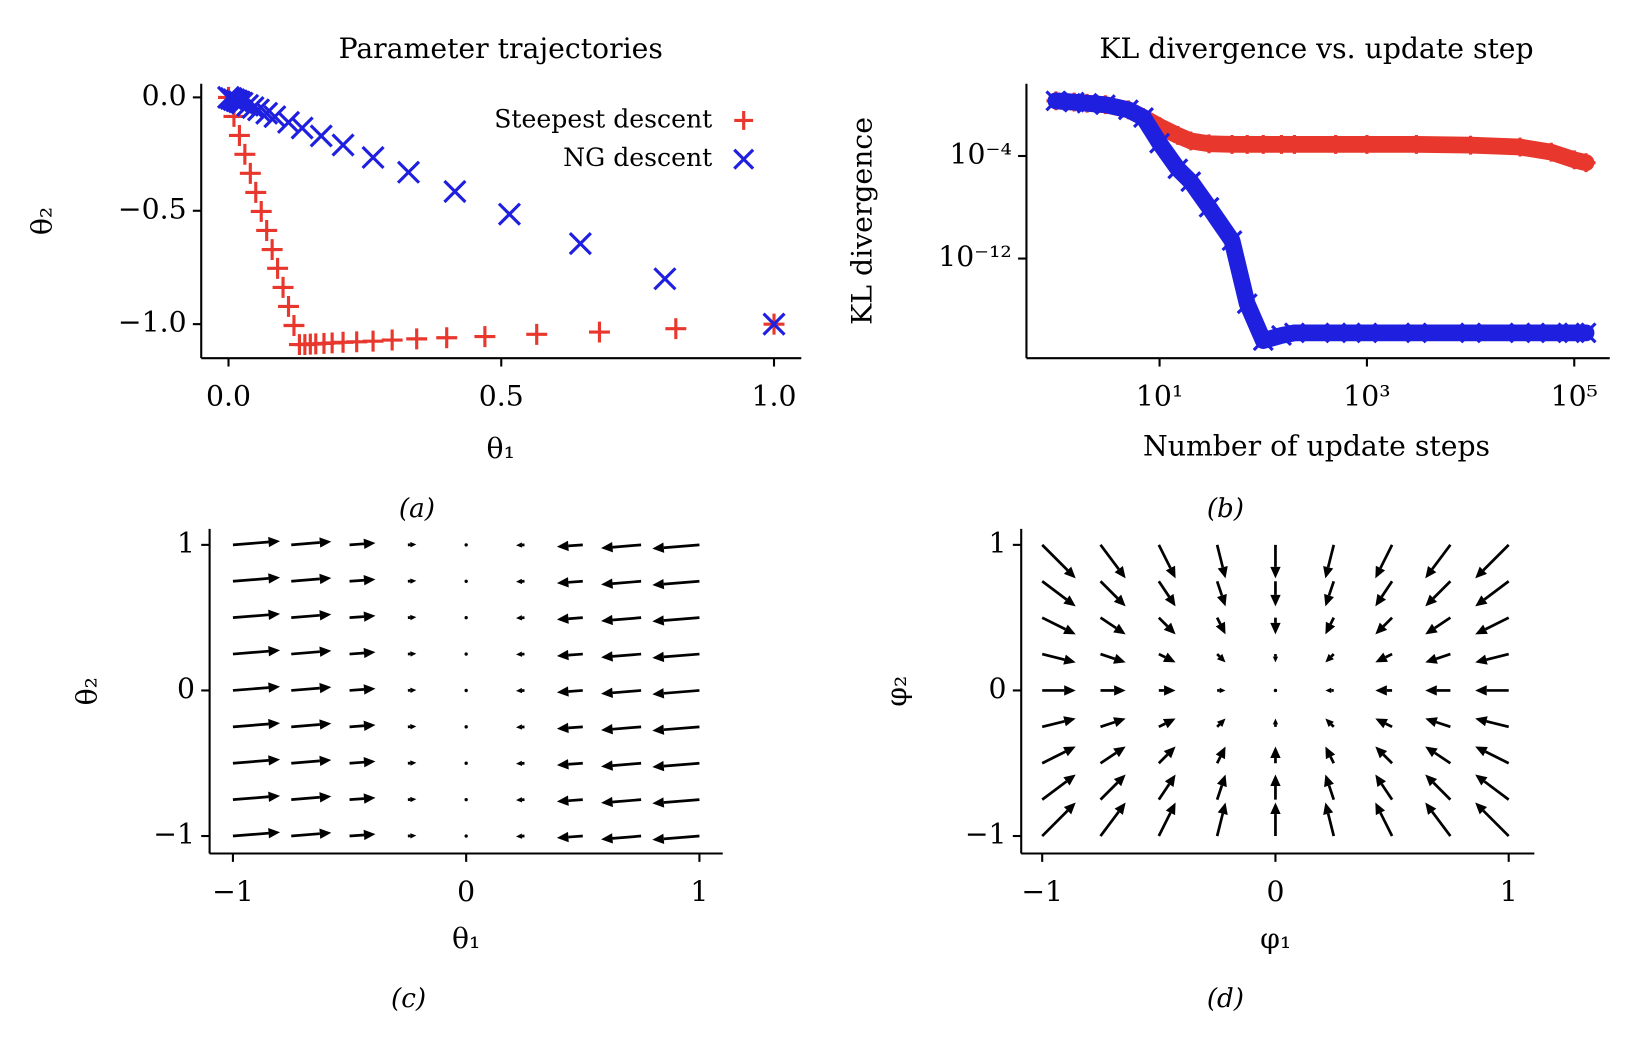 This screenshot has width=1634, height=1042. What do you see at coordinates (1316, 48) in the screenshot?
I see `chart-title: KL divergence vs. update step` at bounding box center [1316, 48].